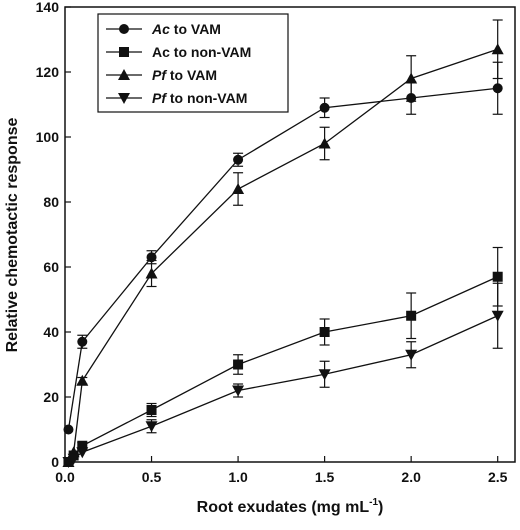 This screenshot has height=530, width=520. What do you see at coordinates (184, 75) in the screenshot?
I see `legend-label: Pf to VAM` at bounding box center [184, 75].